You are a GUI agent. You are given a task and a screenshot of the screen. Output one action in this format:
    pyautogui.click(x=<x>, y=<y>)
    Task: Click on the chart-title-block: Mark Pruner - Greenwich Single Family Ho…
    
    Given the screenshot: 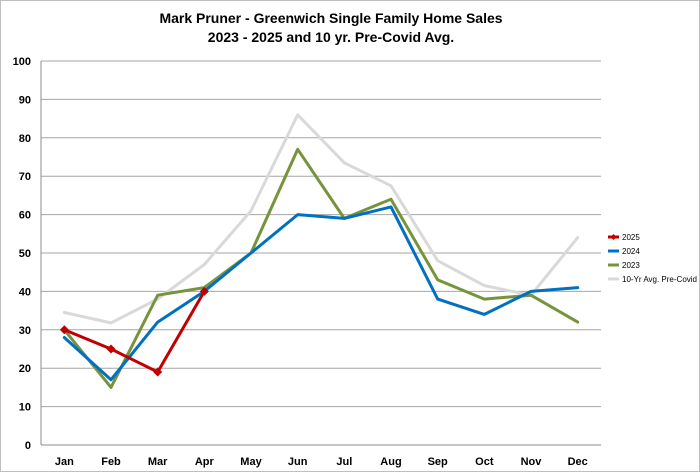 What is the action you would take?
    pyautogui.click(x=331, y=28)
    